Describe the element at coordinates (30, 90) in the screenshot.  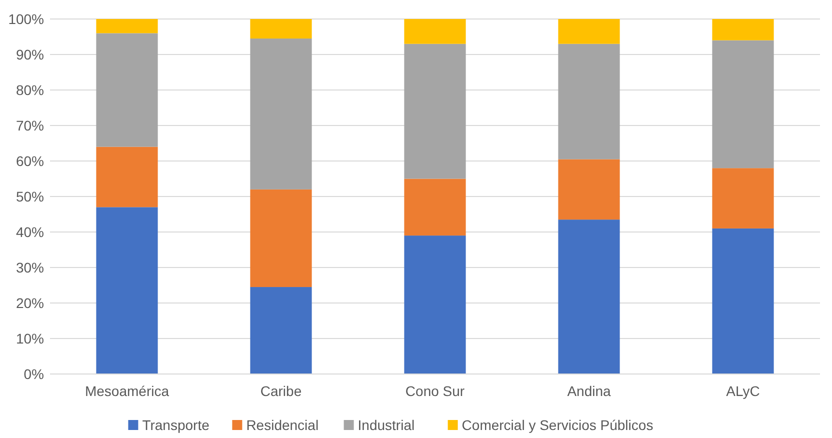
I see `y-tick-label: 80%` at that location.